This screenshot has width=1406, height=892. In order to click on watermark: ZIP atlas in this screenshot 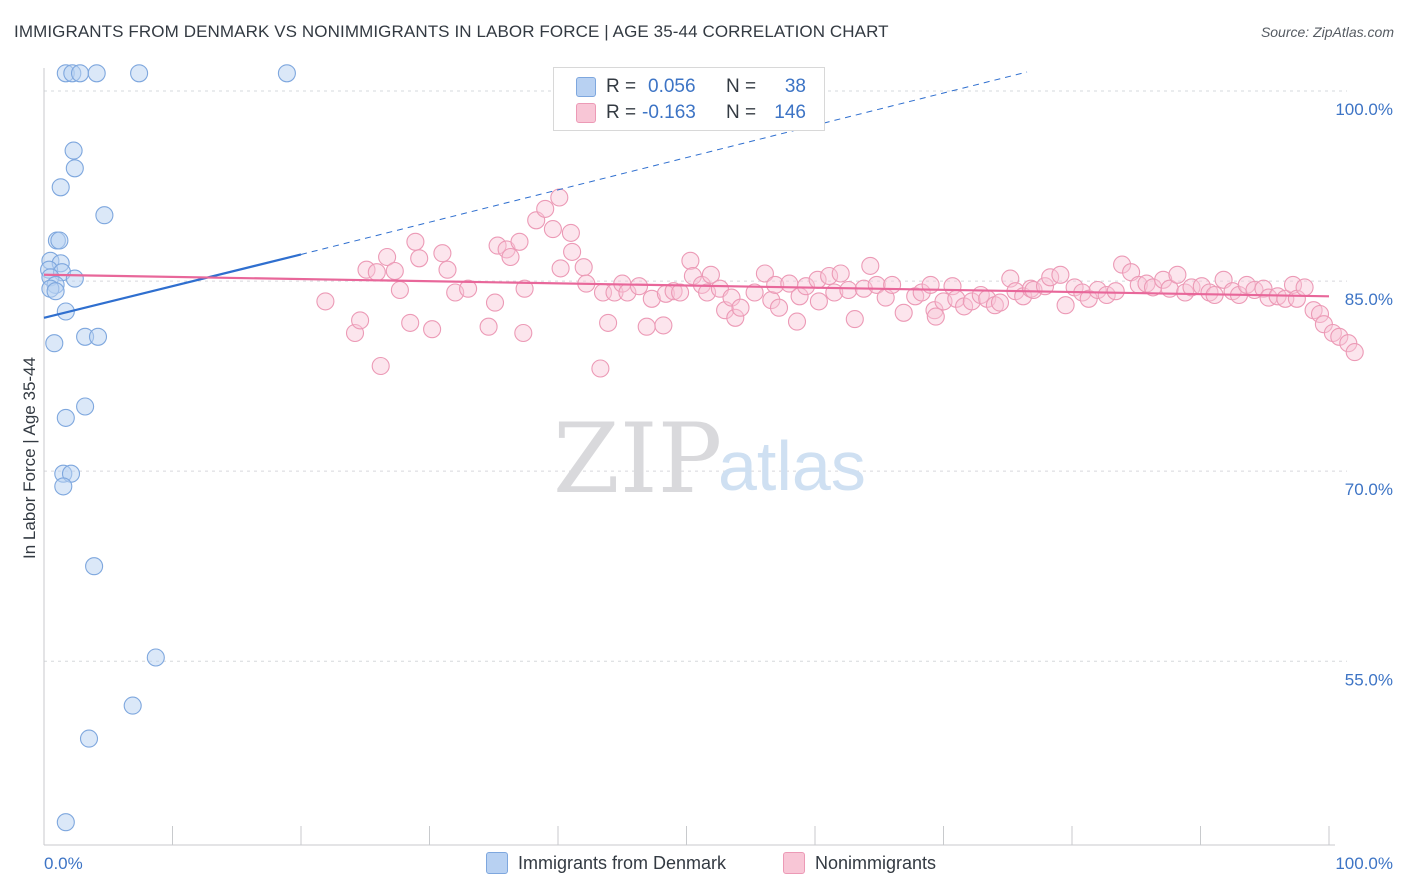, I will do `click(709, 459)`.